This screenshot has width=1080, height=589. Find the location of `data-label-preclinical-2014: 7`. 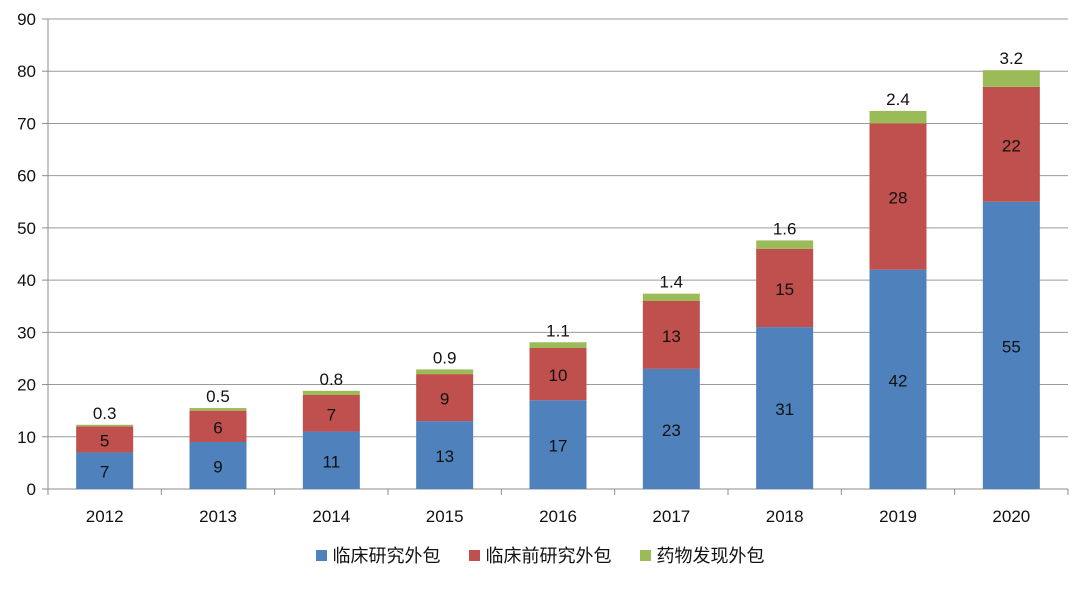

data-label-preclinical-2014: 7 is located at coordinates (331, 414).